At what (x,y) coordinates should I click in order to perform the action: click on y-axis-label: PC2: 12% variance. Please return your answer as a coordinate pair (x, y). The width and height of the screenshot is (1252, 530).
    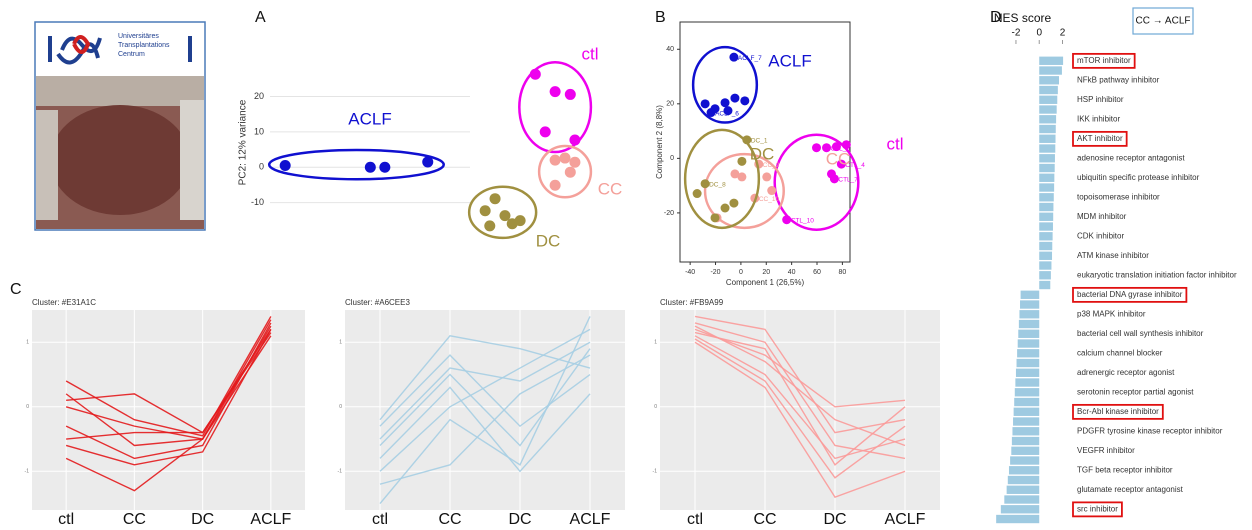
    Looking at the image, I should click on (243, 142).